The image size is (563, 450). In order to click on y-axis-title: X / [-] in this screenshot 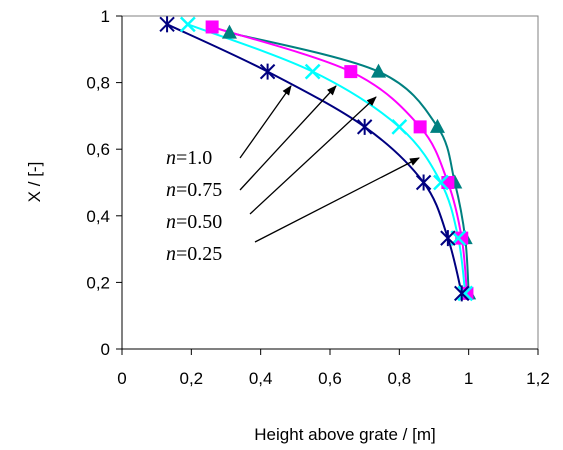, I will do `click(34, 182)`.